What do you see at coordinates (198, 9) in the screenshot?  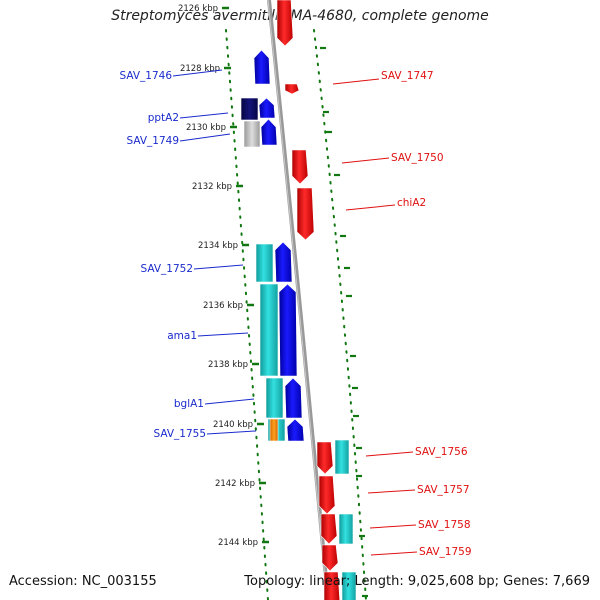 I see `tick-label: 2126 kbp` at bounding box center [198, 9].